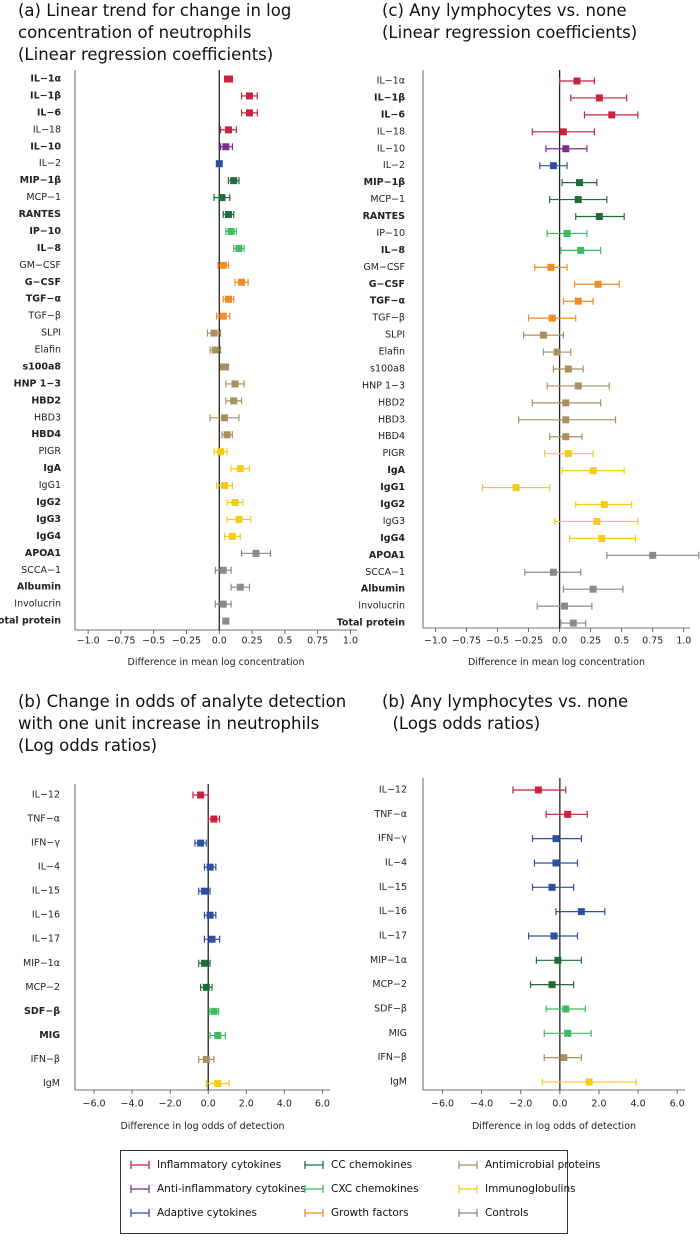  Describe the element at coordinates (50, 163) in the screenshot. I see `row-label: IL−2` at that location.